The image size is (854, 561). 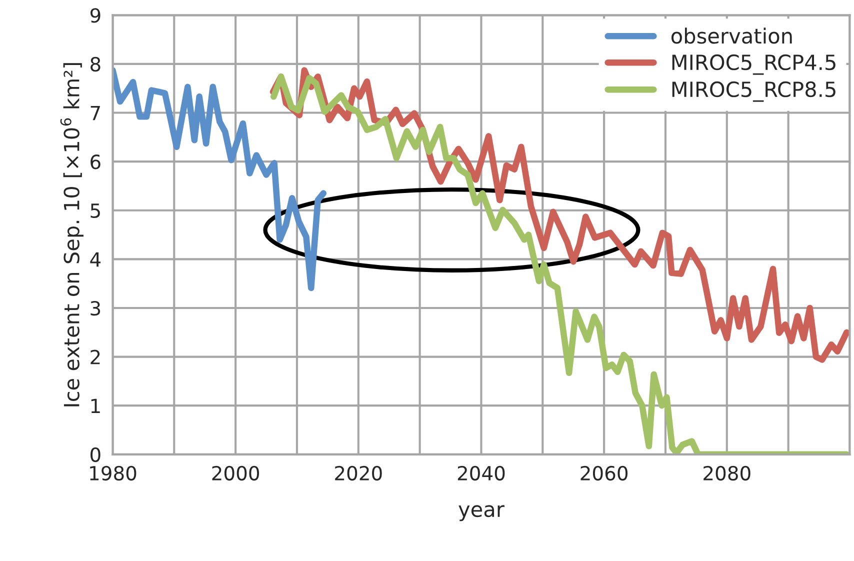 I want to click on x-tick-label: 2040, so click(x=481, y=473).